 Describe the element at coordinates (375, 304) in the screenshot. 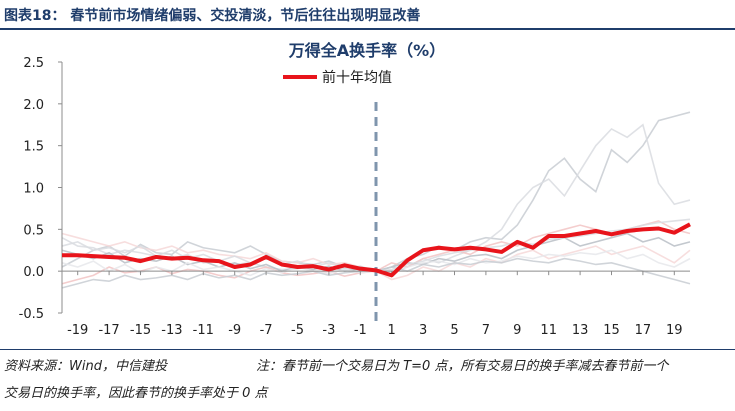

I see `x-tick-labels: -19 -17 -15 -13 -11 -9 -7 -5 -3 -1 1 3 5 7 9 11 13 15 17 19` at that location.